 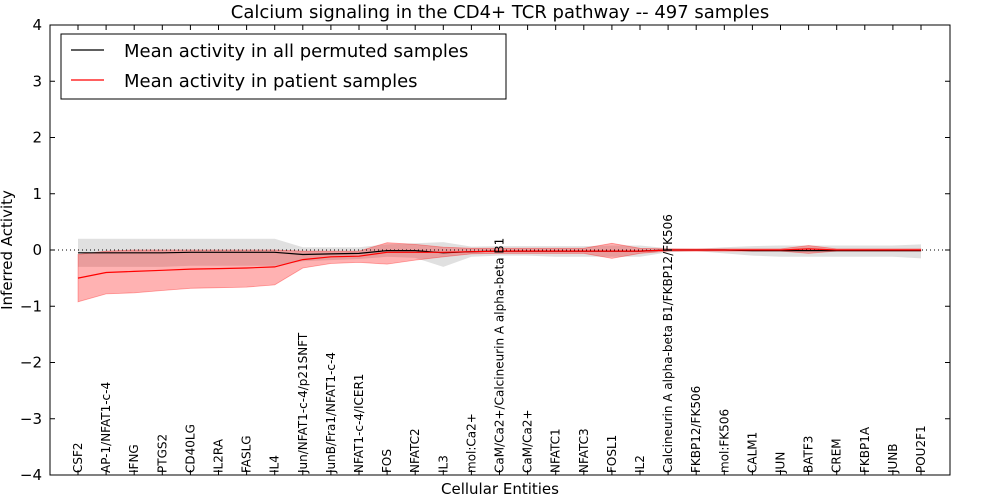 I want to click on x-tick-label: AP-1/NFAT1-c-4, so click(x=106, y=427).